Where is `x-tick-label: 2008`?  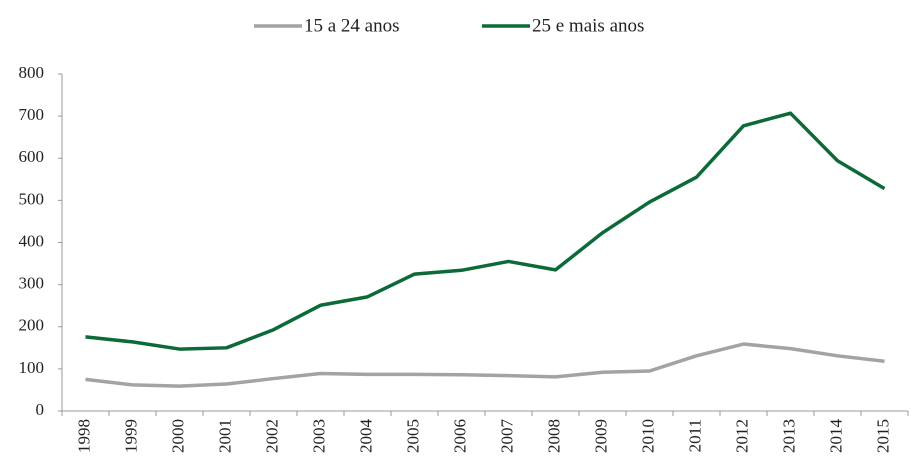 x-tick-label: 2008 is located at coordinates (553, 436).